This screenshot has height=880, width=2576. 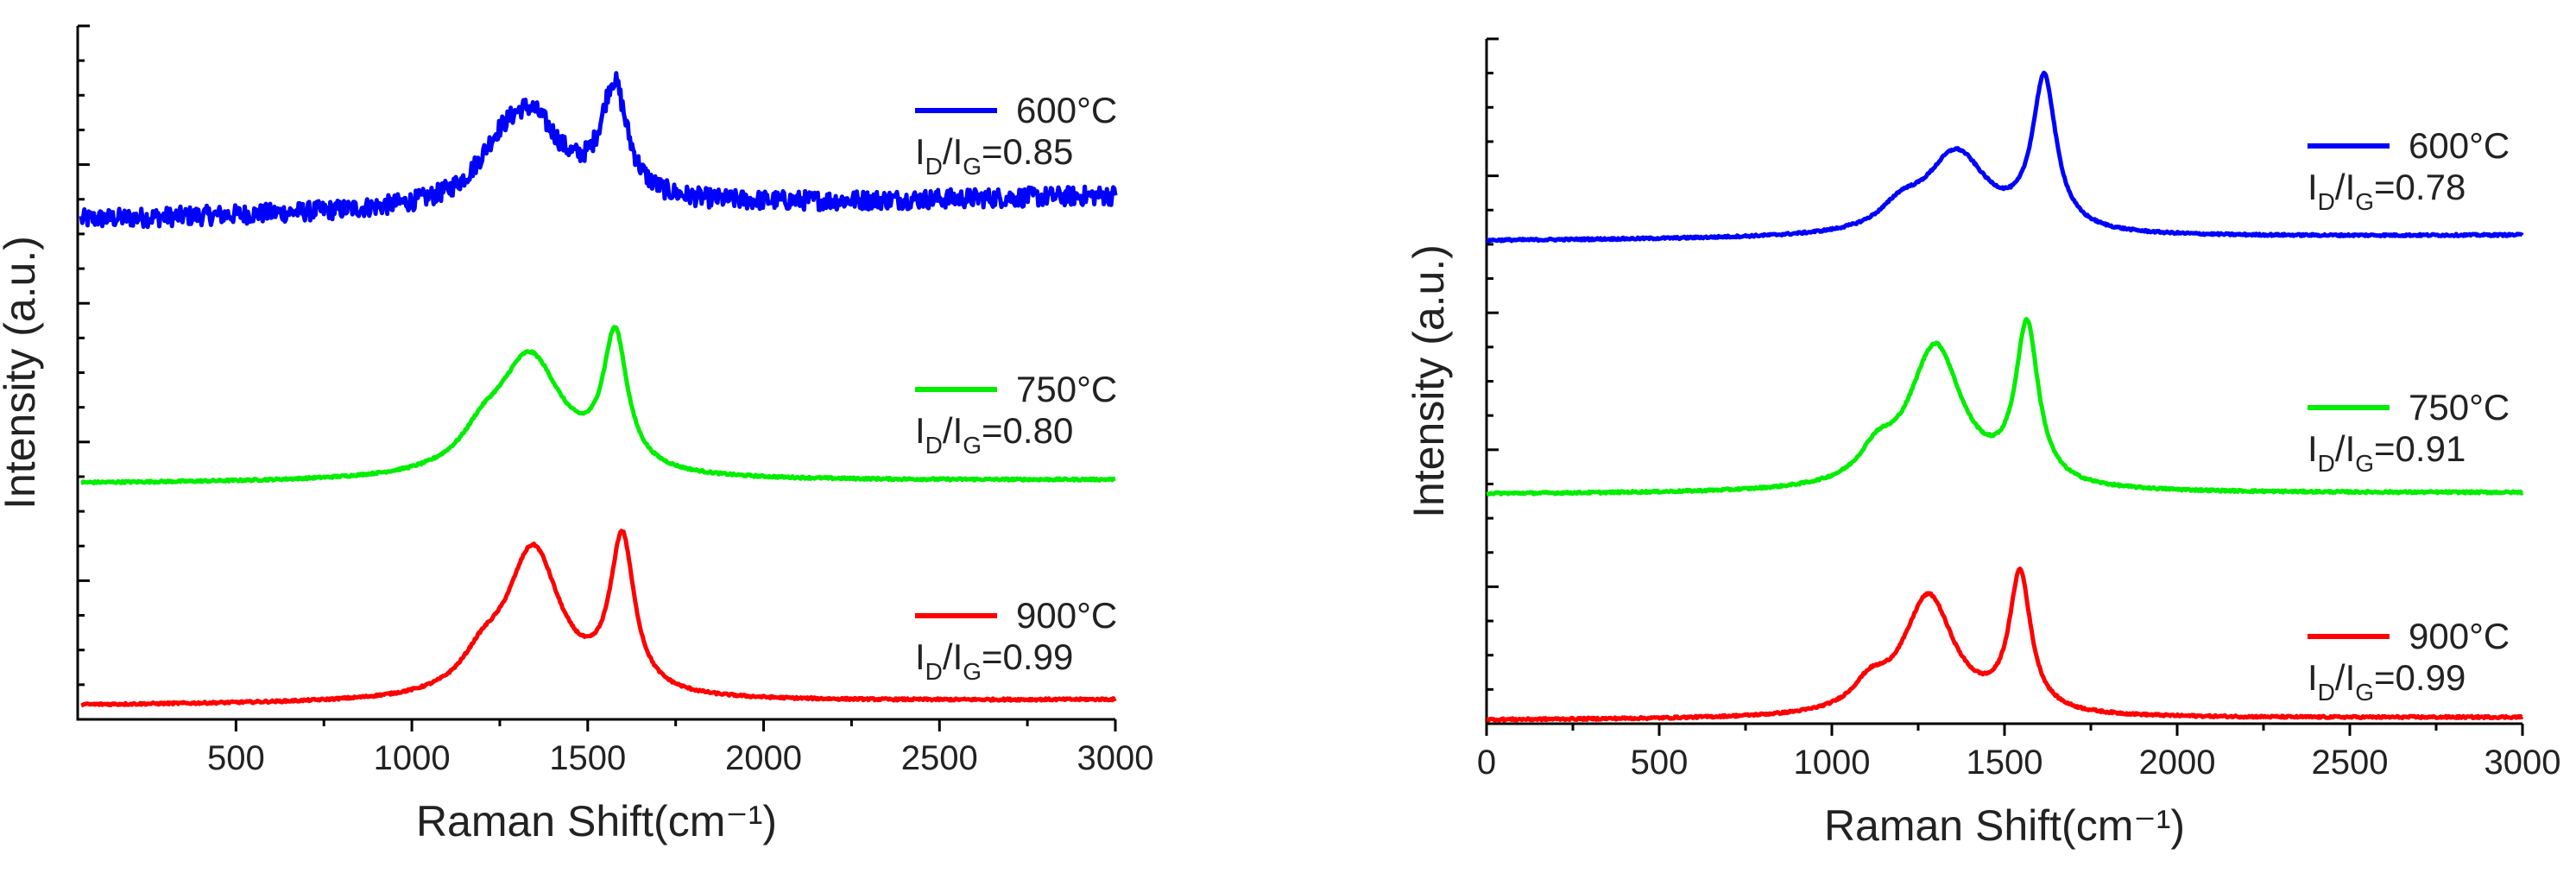 What do you see at coordinates (2387, 453) in the screenshot?
I see `ratio-annotation: ID/IG=0.91` at bounding box center [2387, 453].